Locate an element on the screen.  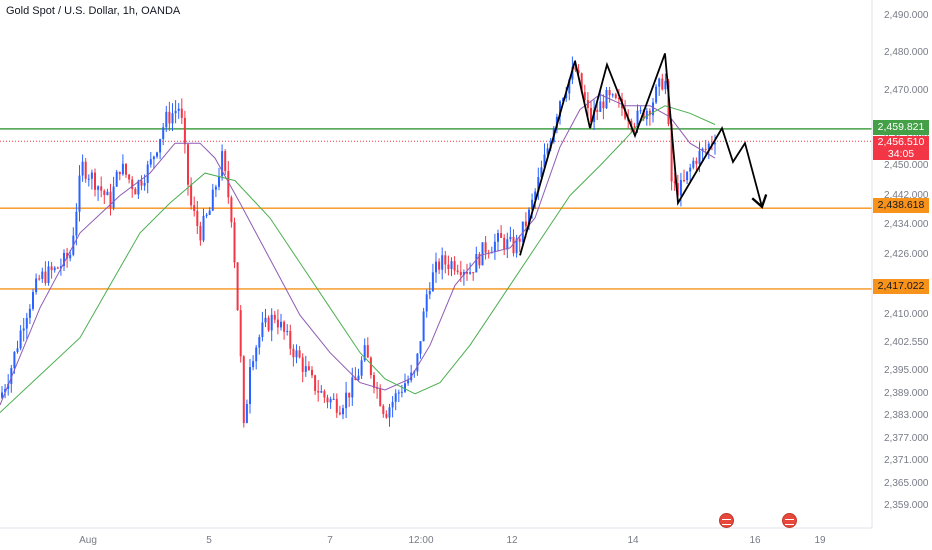
price-tick-label: 2,442.000 is located at coordinates (906, 195).